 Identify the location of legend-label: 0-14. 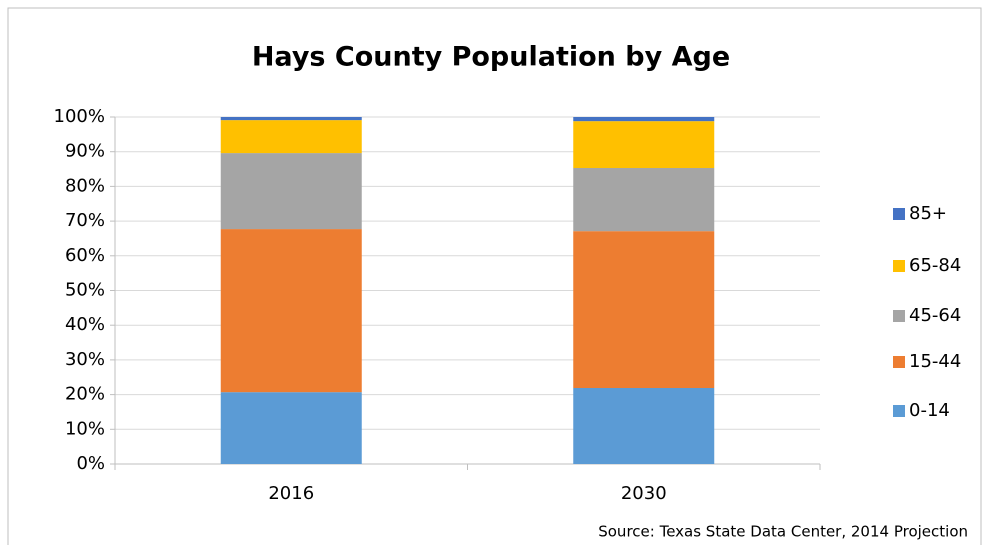
(929, 410).